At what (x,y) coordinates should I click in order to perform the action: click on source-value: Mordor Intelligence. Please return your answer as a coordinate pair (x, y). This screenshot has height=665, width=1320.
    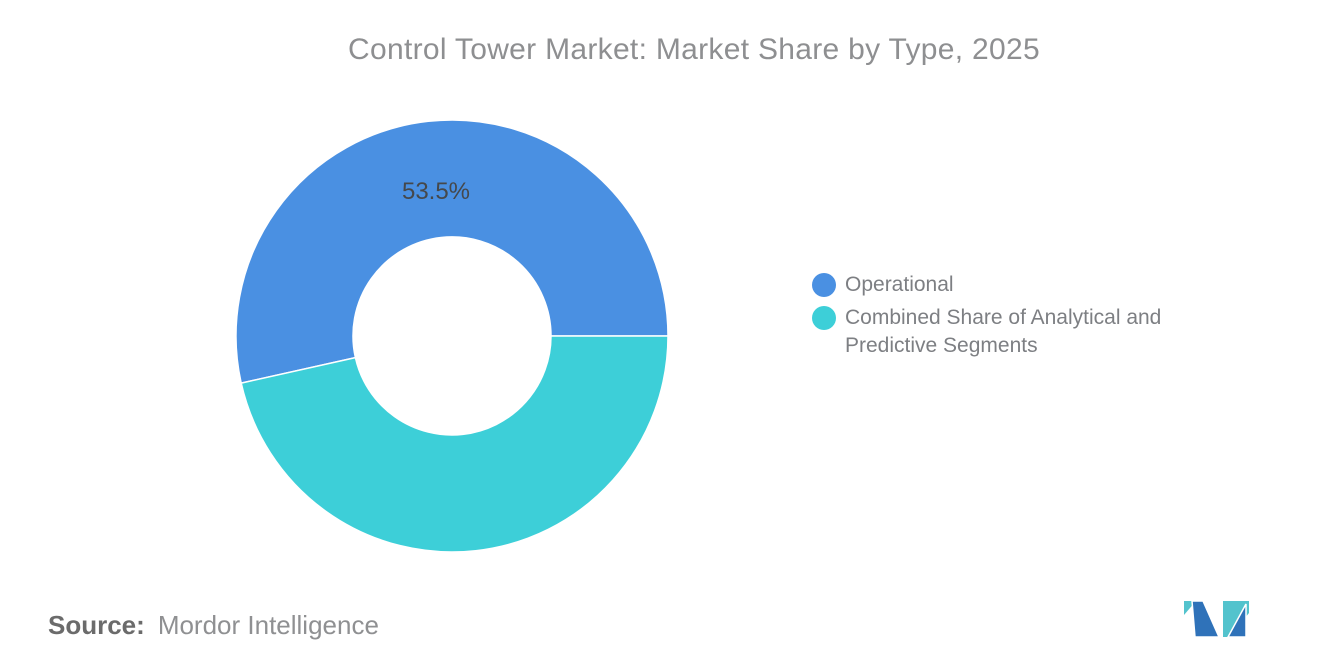
    Looking at the image, I should click on (268, 625).